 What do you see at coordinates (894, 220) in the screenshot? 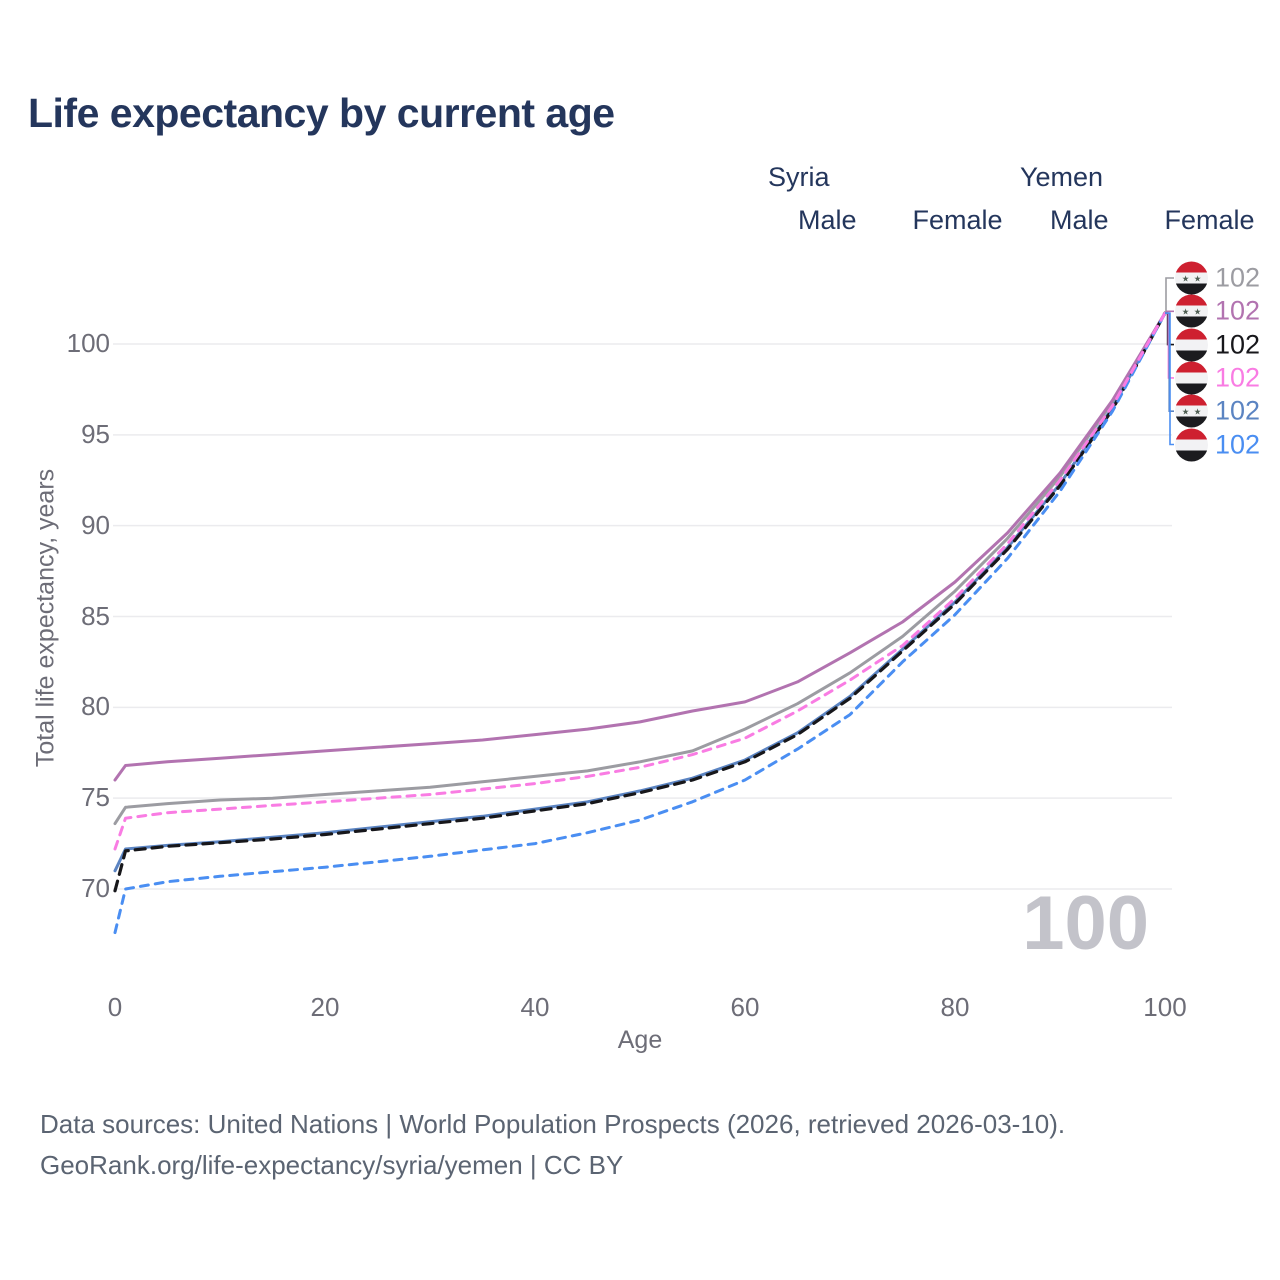
I see `syria-female-swatch` at bounding box center [894, 220].